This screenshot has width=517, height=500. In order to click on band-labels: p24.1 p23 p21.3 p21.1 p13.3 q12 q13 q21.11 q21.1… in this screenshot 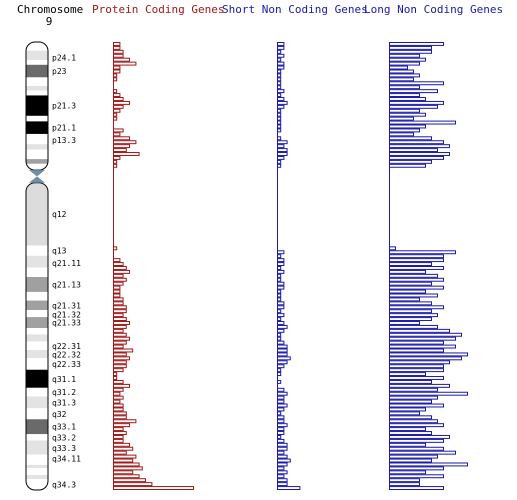, I will do `click(66, 272)`.